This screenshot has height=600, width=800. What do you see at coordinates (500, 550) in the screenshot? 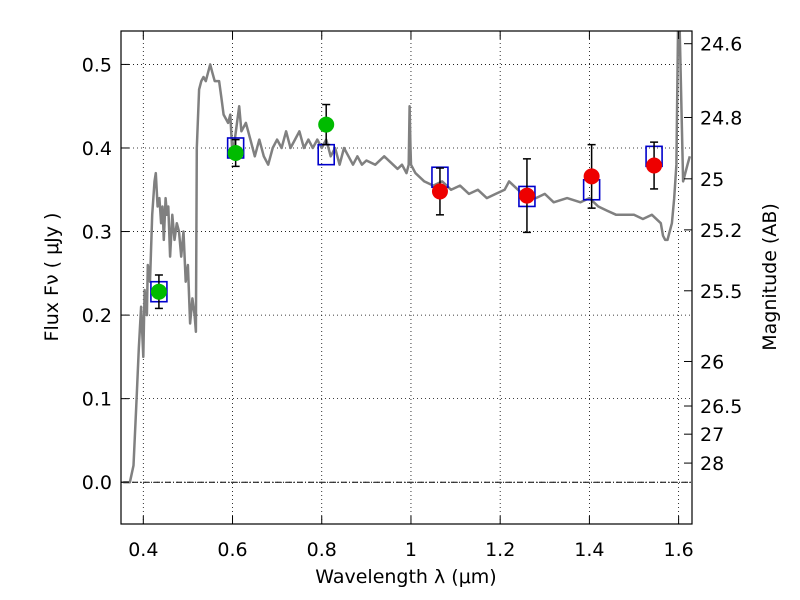
I see `x-tick-label: 1.2` at bounding box center [500, 550].